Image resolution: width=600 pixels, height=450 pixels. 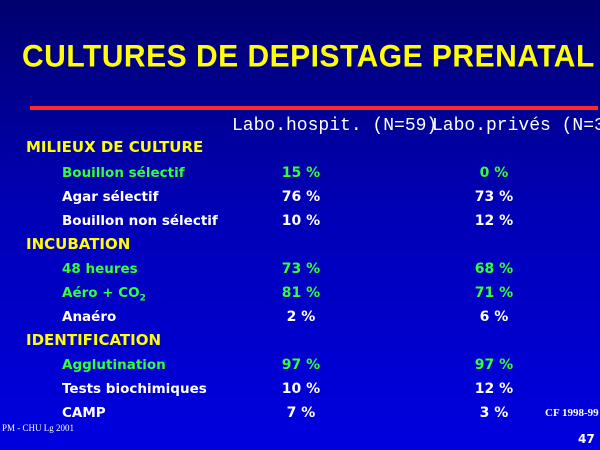 What do you see at coordinates (586, 439) in the screenshot?
I see `page-number: 47` at bounding box center [586, 439].